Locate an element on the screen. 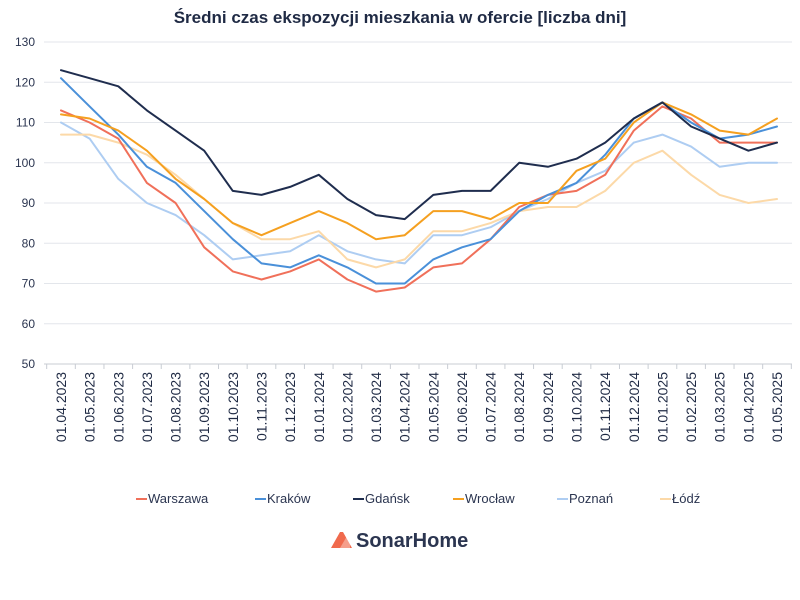  legend-item: Wrocław is located at coordinates (484, 498).